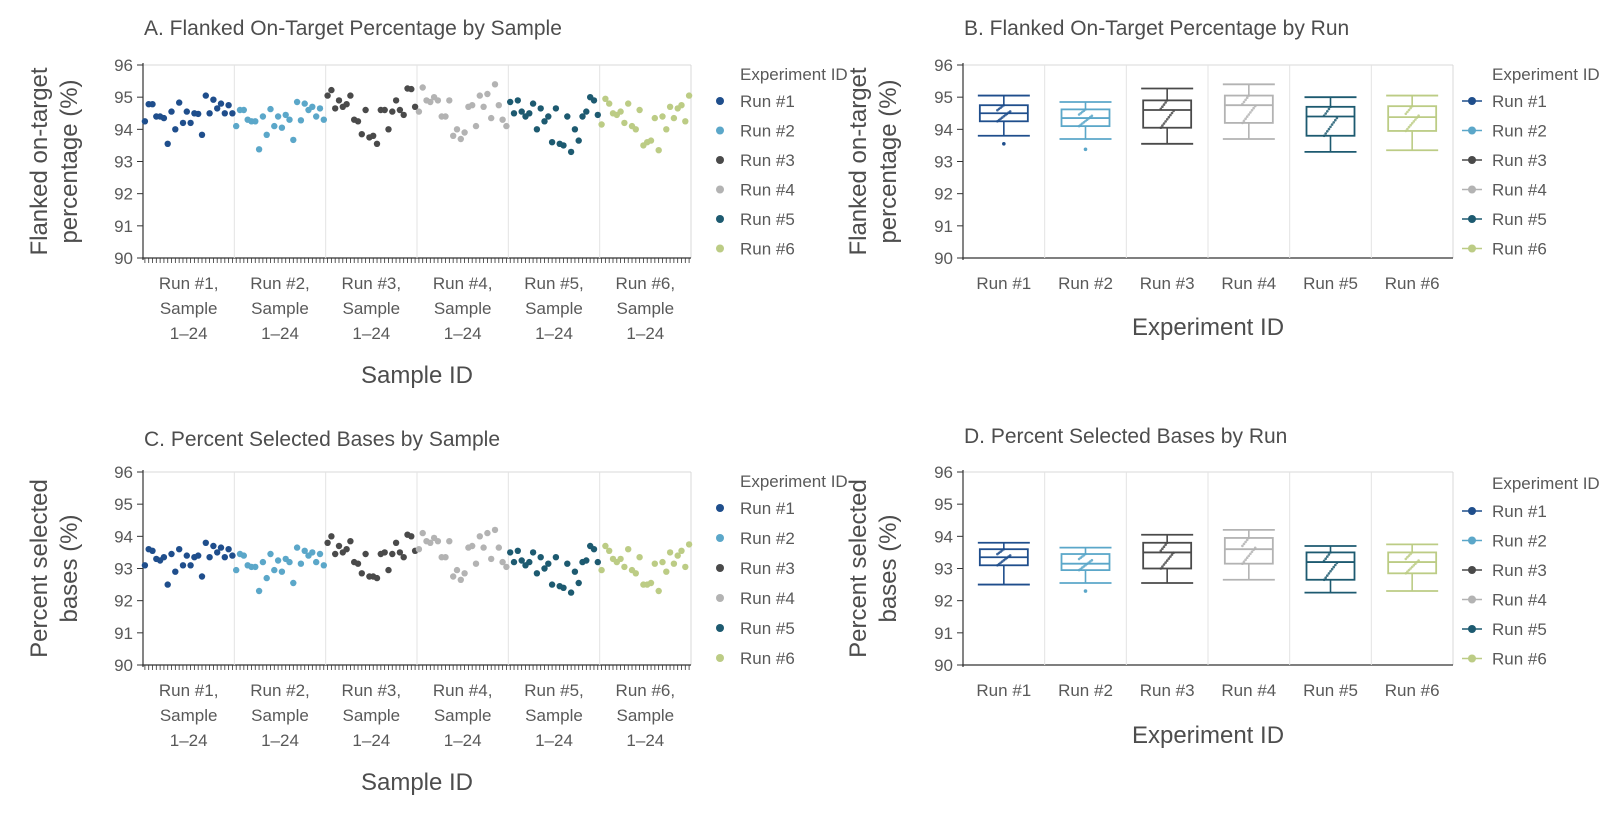  What do you see at coordinates (794, 74) in the screenshot?
I see `legend-title: Experiment ID` at bounding box center [794, 74].